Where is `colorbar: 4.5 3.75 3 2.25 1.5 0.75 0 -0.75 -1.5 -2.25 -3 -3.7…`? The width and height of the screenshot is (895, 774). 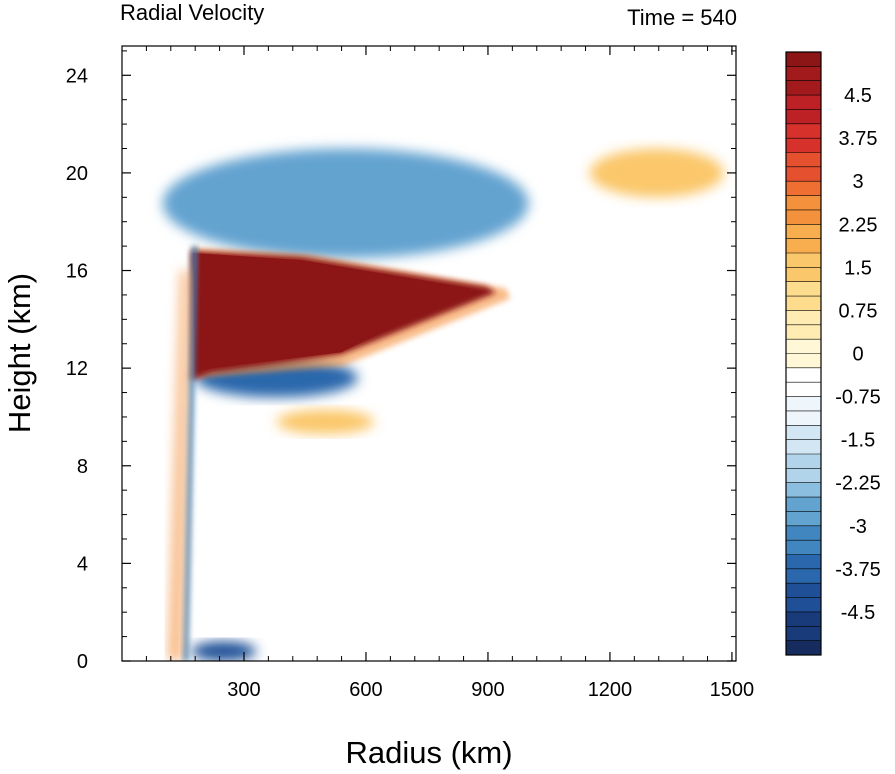 colorbar: 4.5 3.75 3 2.25 1.5 0.75 0 -0.75 -1.5 -2.25 -3 -3.7… is located at coordinates (833, 353).